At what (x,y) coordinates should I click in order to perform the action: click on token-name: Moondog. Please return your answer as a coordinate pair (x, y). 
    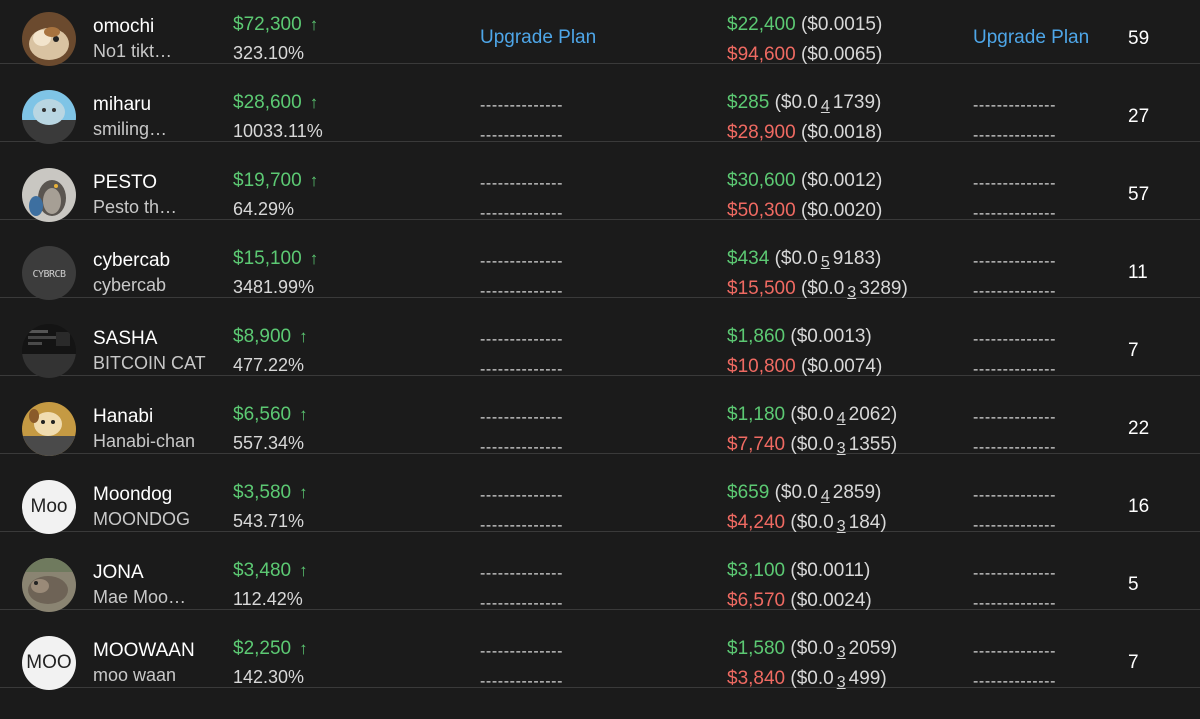
    Looking at the image, I should click on (133, 494).